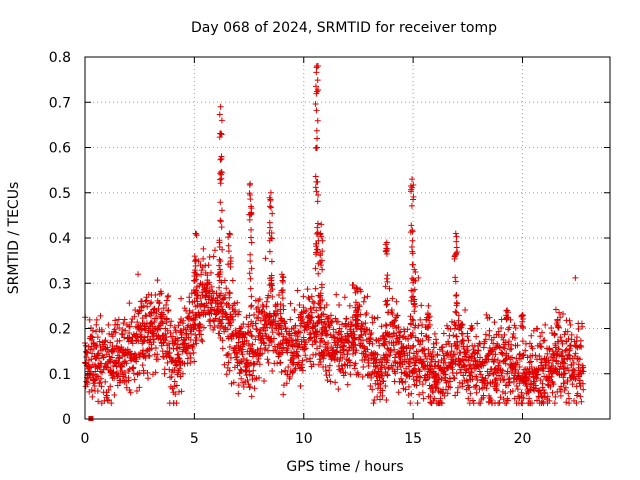 This screenshot has width=640, height=480. I want to click on y-tick-label: 0.1, so click(60, 375).